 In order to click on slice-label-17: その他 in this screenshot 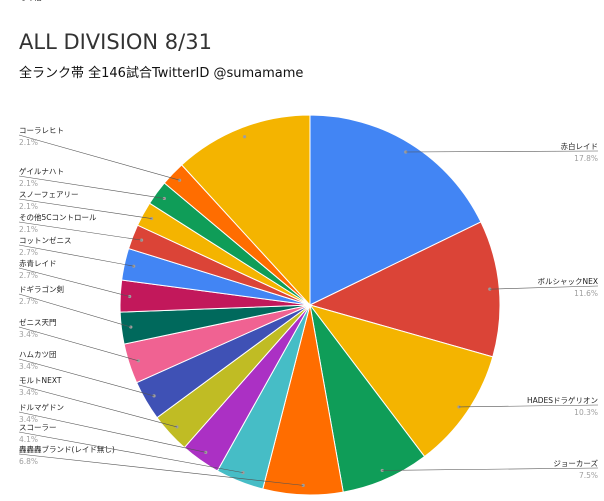, I will do `click(30, 1)`.